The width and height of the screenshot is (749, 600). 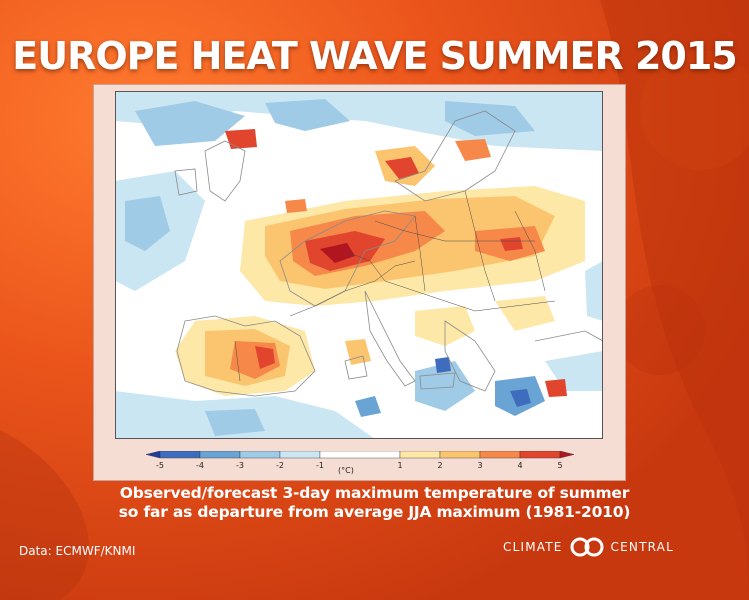 I want to click on page-title: EUROPE HEAT WAVE SUMMER 2015, so click(x=375, y=56).